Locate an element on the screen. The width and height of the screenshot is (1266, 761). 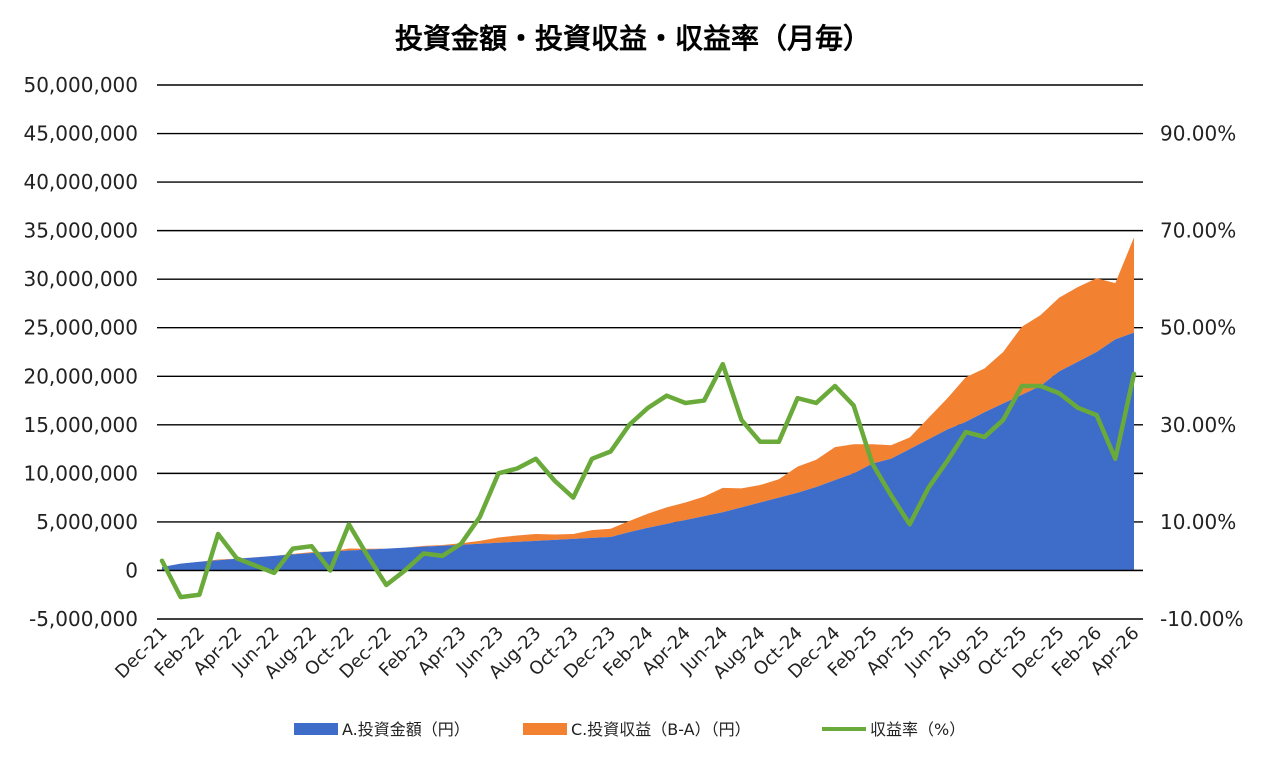
legend-label-profit: C.投資収益（B-A）（円） is located at coordinates (661, 729).